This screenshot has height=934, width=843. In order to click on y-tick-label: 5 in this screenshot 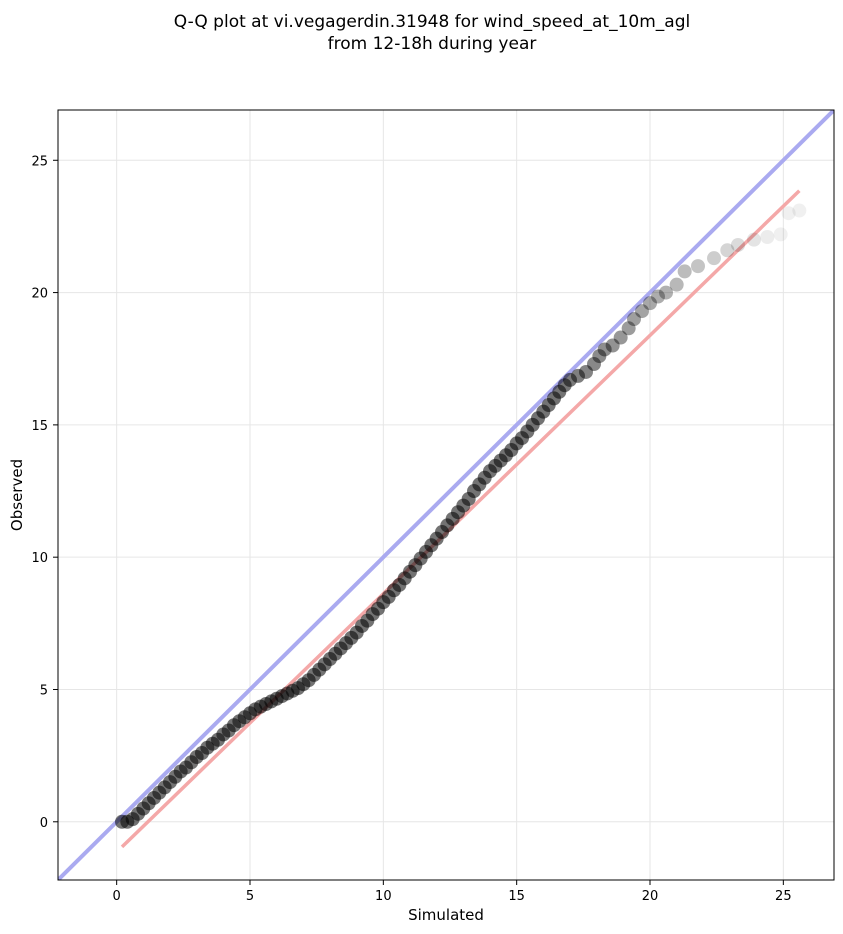, I will do `click(44, 690)`.